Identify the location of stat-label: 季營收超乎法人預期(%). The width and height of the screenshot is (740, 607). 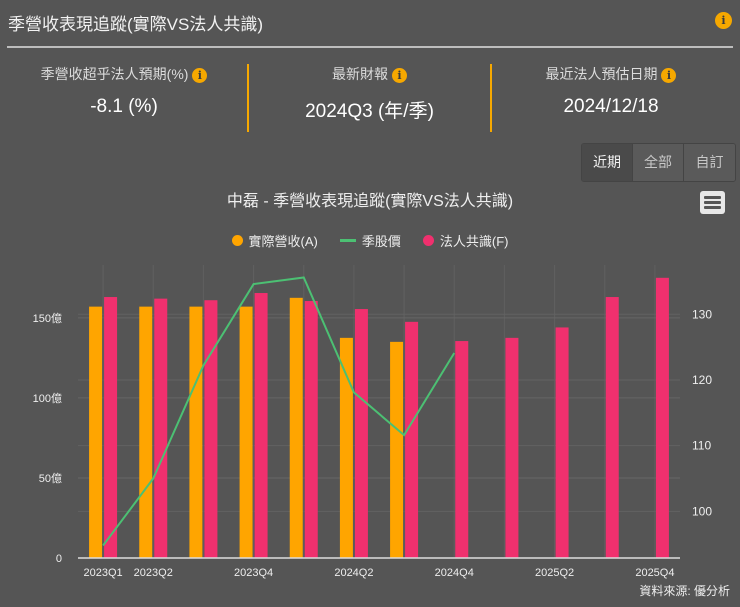
(114, 74).